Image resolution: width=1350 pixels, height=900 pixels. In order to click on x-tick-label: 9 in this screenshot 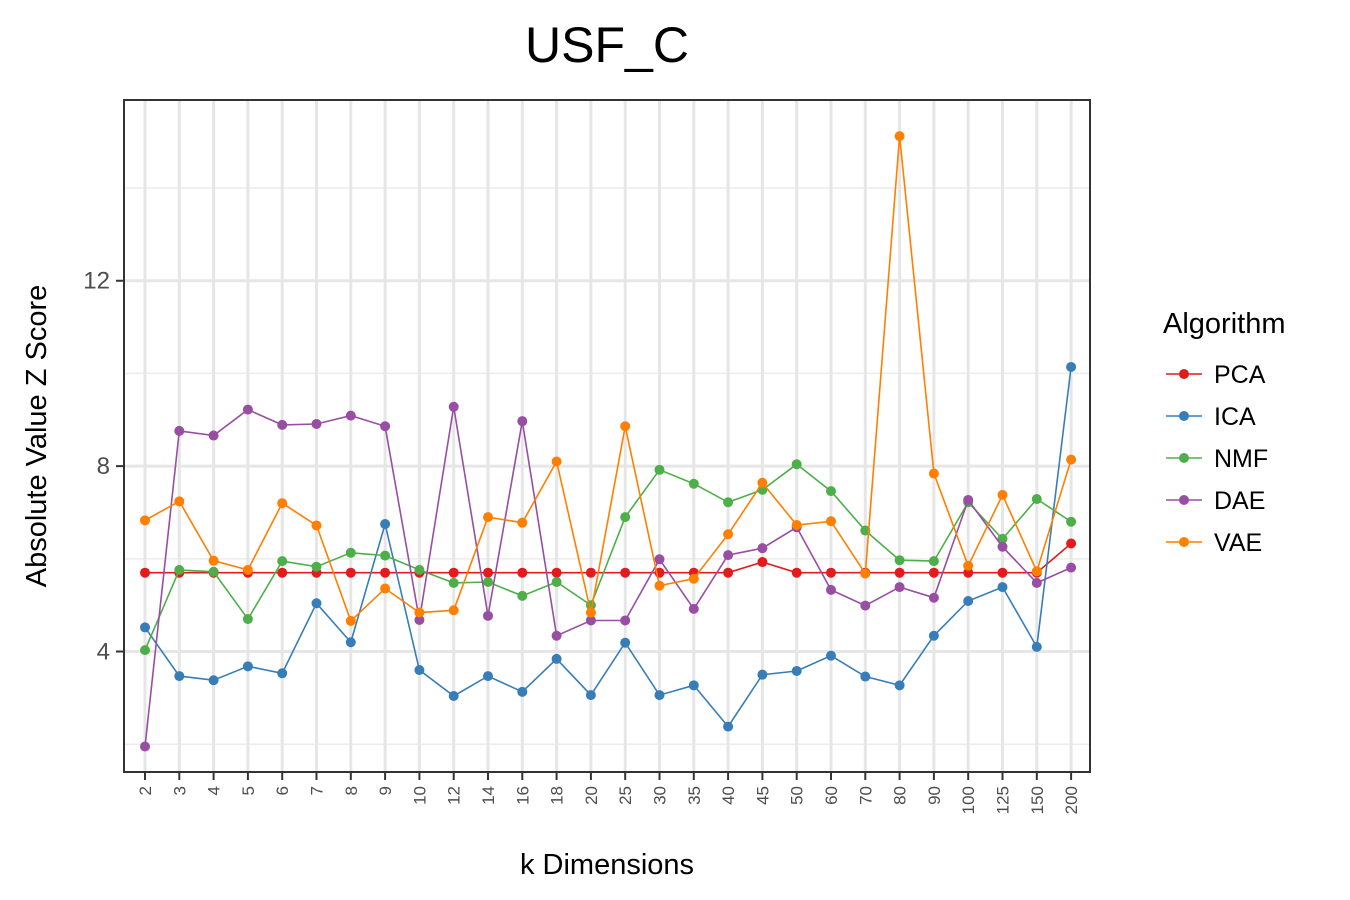, I will do `click(385, 790)`.